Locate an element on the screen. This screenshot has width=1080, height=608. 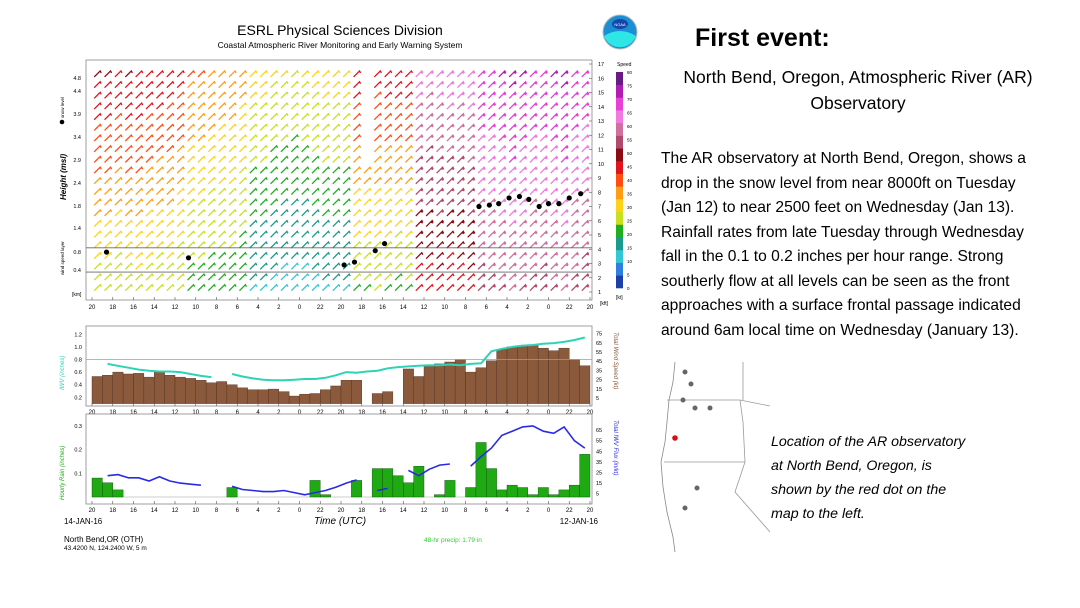
right-tick-label: 10 is located at coordinates (601, 165).